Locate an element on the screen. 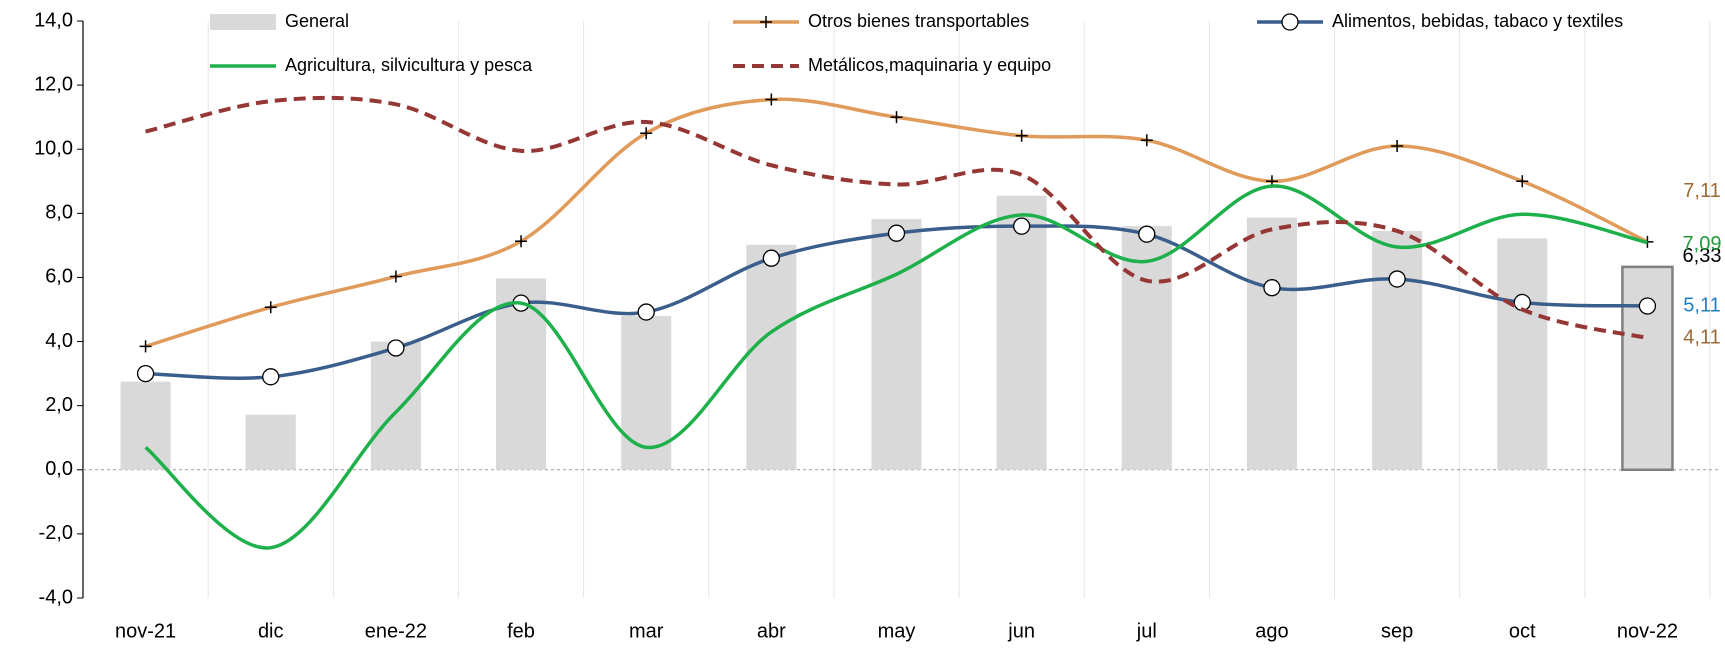 The width and height of the screenshot is (1725, 653). legend-label: Alimentos, bebidas, tabaco y textiles is located at coordinates (1477, 21).